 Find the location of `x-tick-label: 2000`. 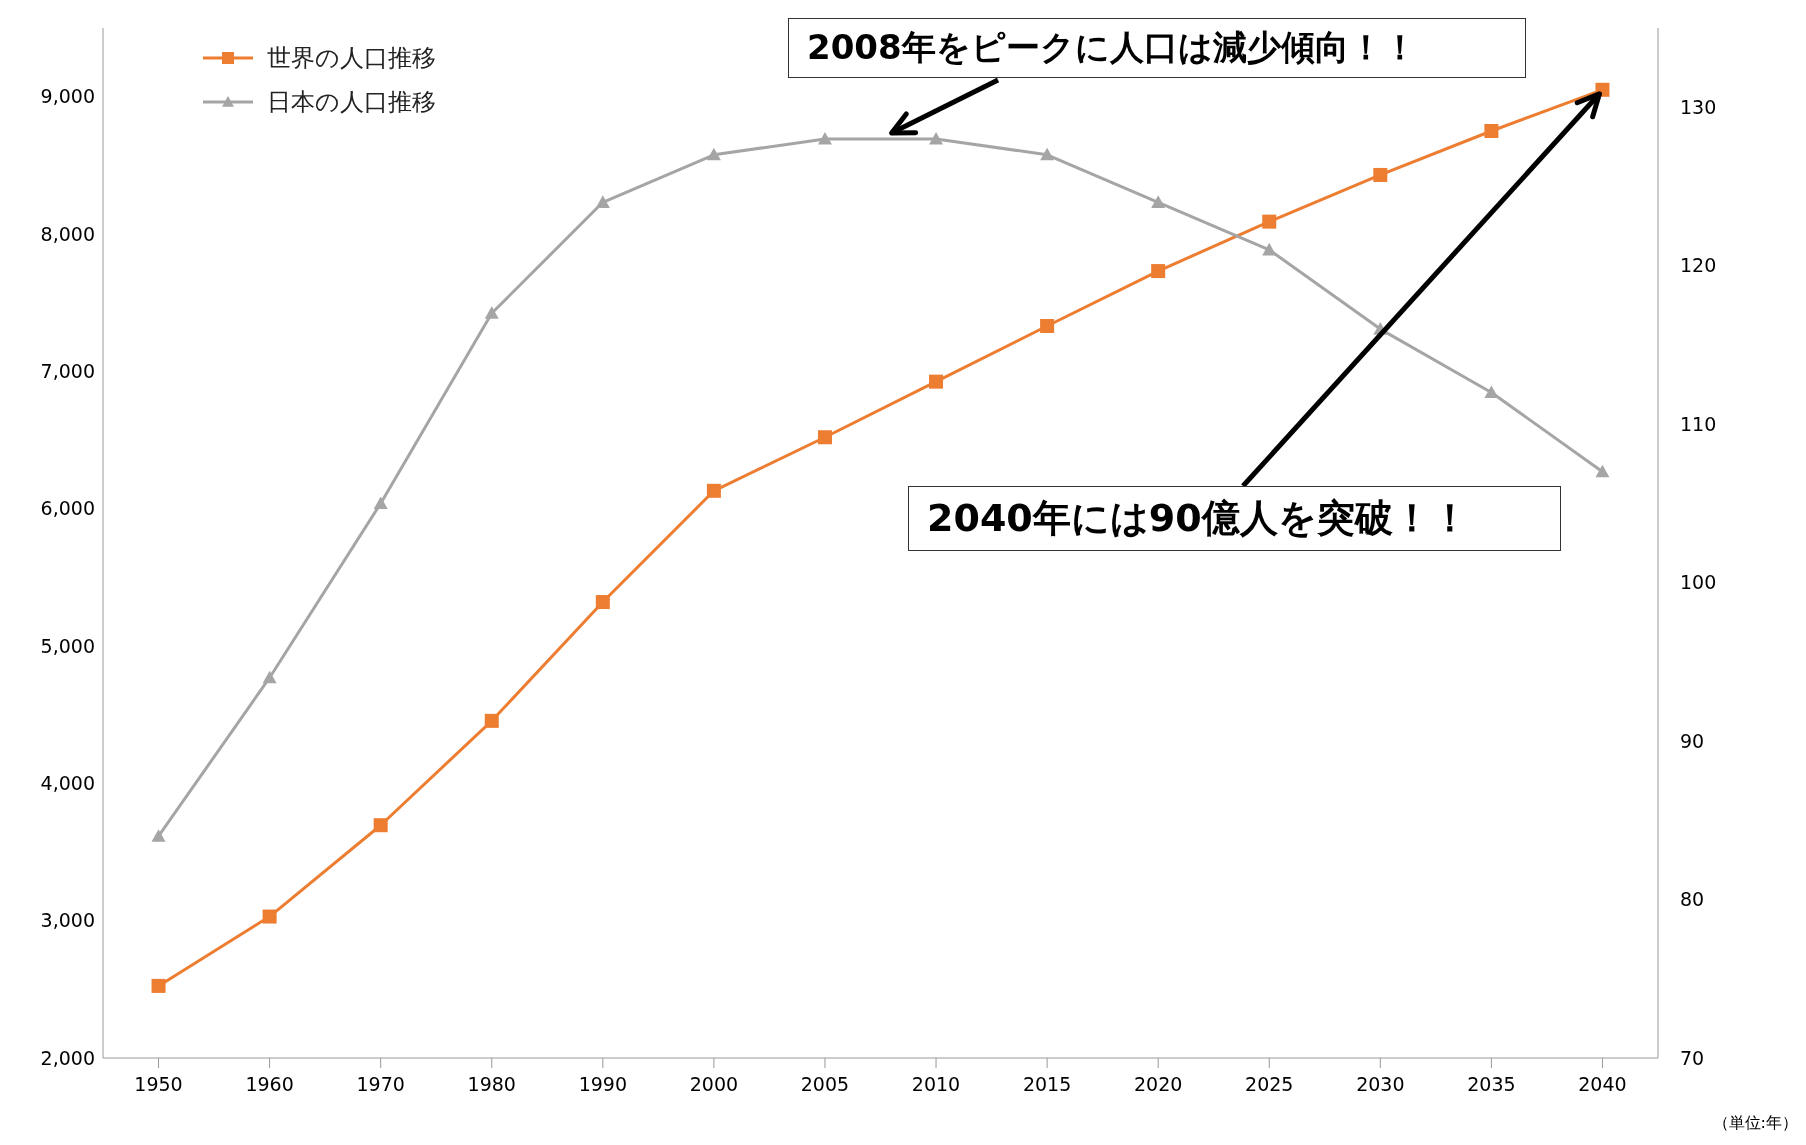

x-tick-label: 2000 is located at coordinates (714, 1084).